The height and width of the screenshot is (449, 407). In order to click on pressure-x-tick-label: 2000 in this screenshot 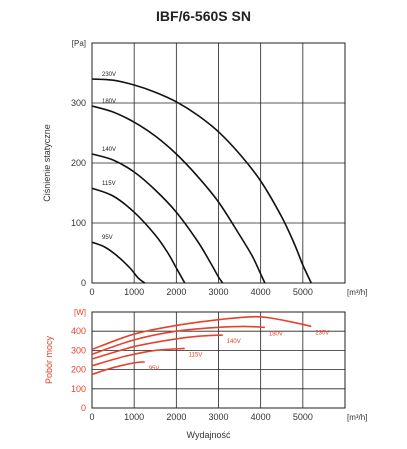, I will do `click(176, 292)`.